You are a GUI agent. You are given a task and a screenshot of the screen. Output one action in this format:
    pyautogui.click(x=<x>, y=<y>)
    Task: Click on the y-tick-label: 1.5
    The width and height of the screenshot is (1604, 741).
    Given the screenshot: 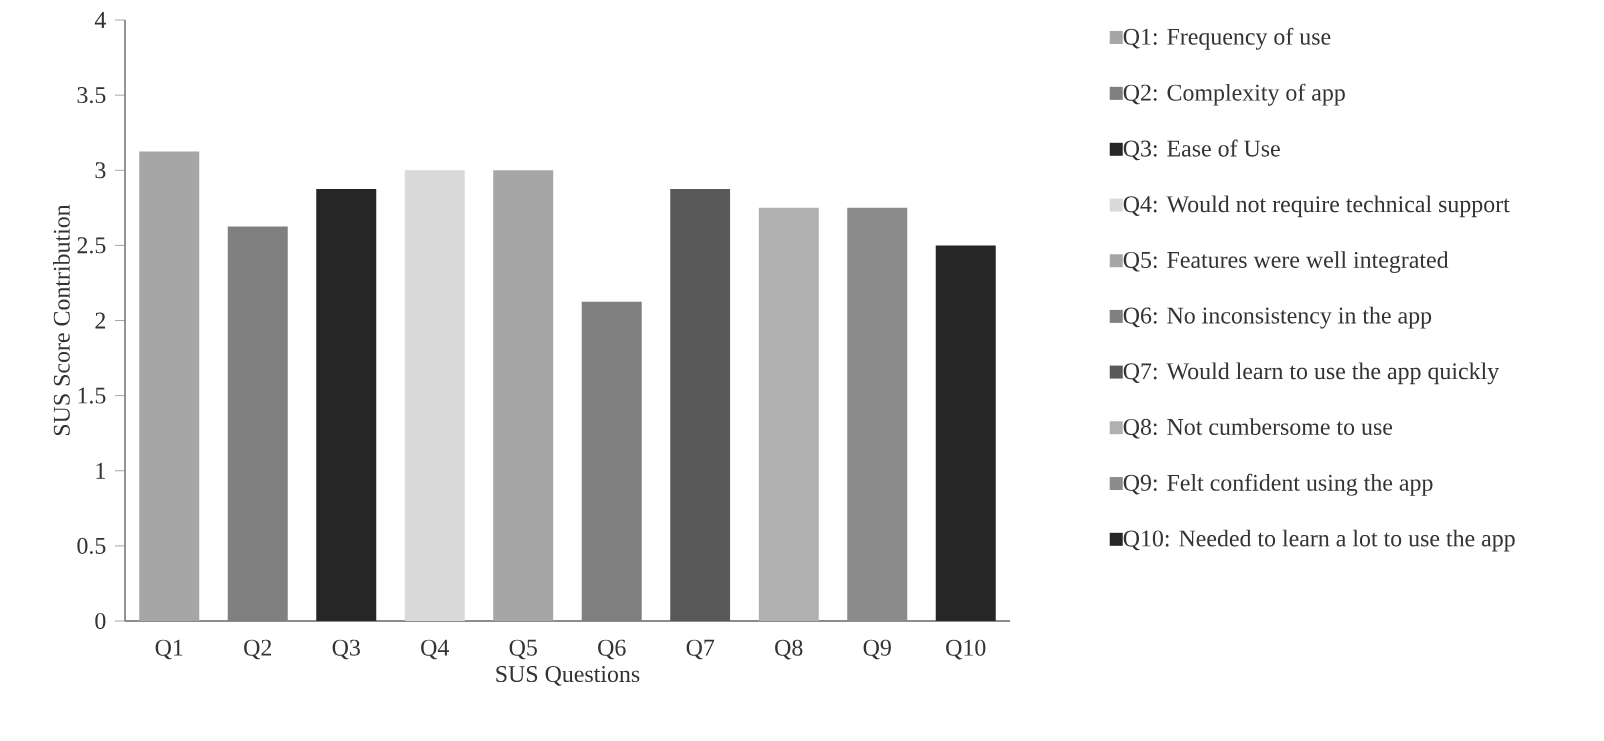 What is the action you would take?
    pyautogui.click(x=92, y=395)
    